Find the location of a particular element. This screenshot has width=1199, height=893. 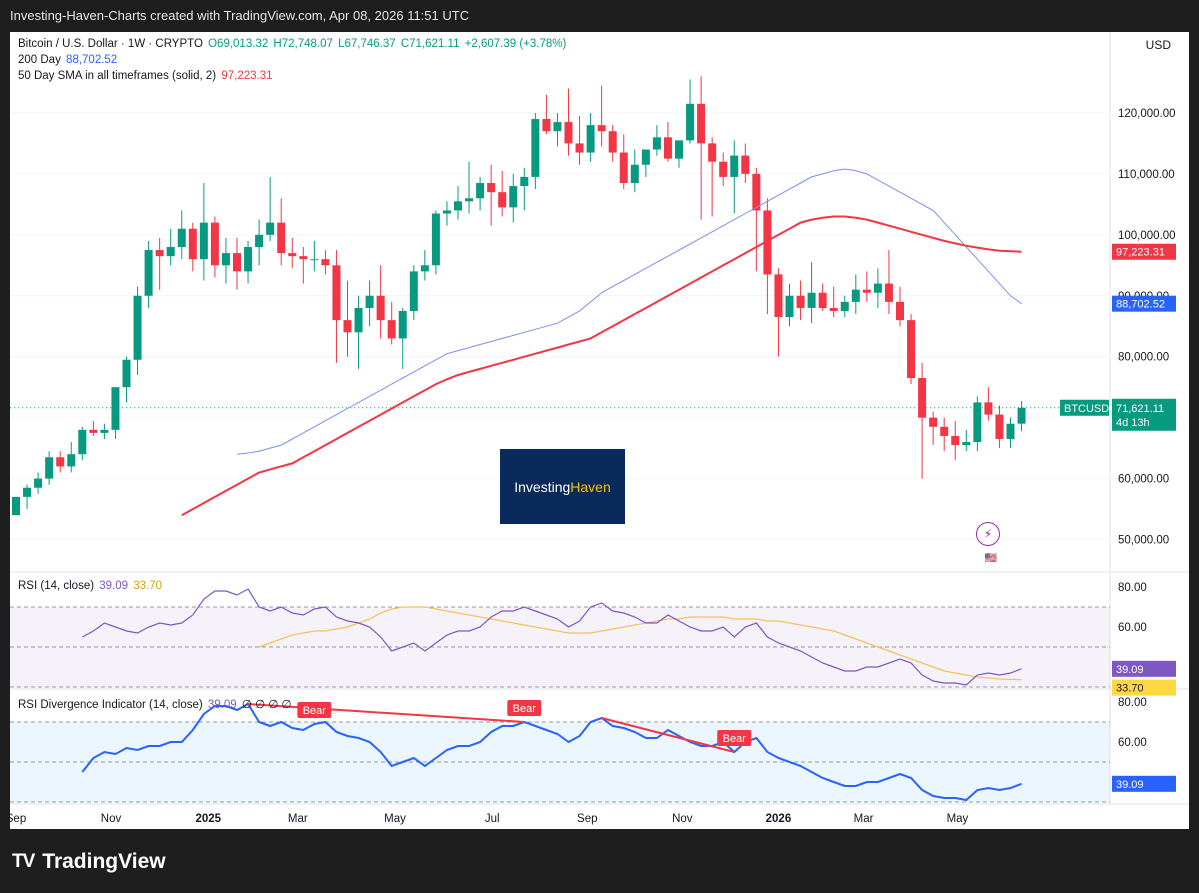

us-flag-events-icon: 🇺🇸 is located at coordinates (991, 558).